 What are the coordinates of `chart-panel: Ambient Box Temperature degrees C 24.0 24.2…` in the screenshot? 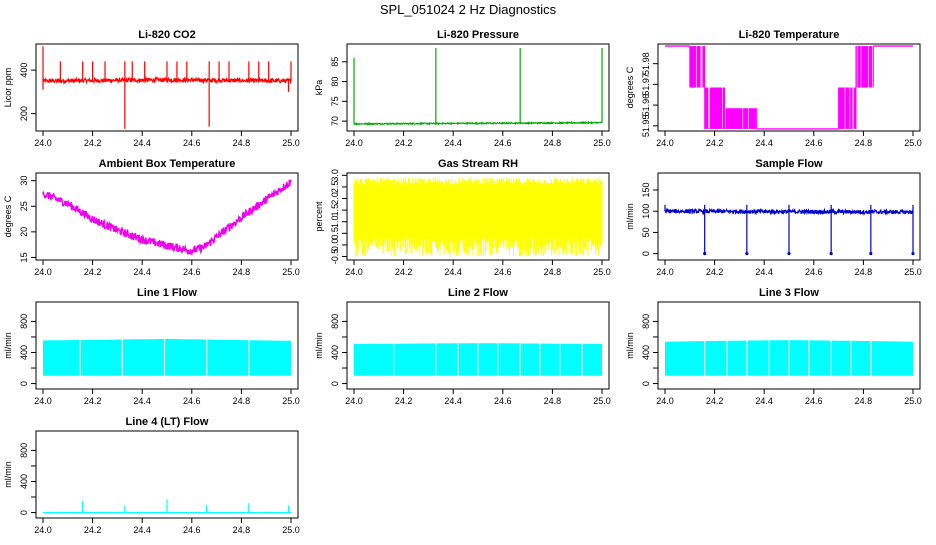 It's located at (151, 217).